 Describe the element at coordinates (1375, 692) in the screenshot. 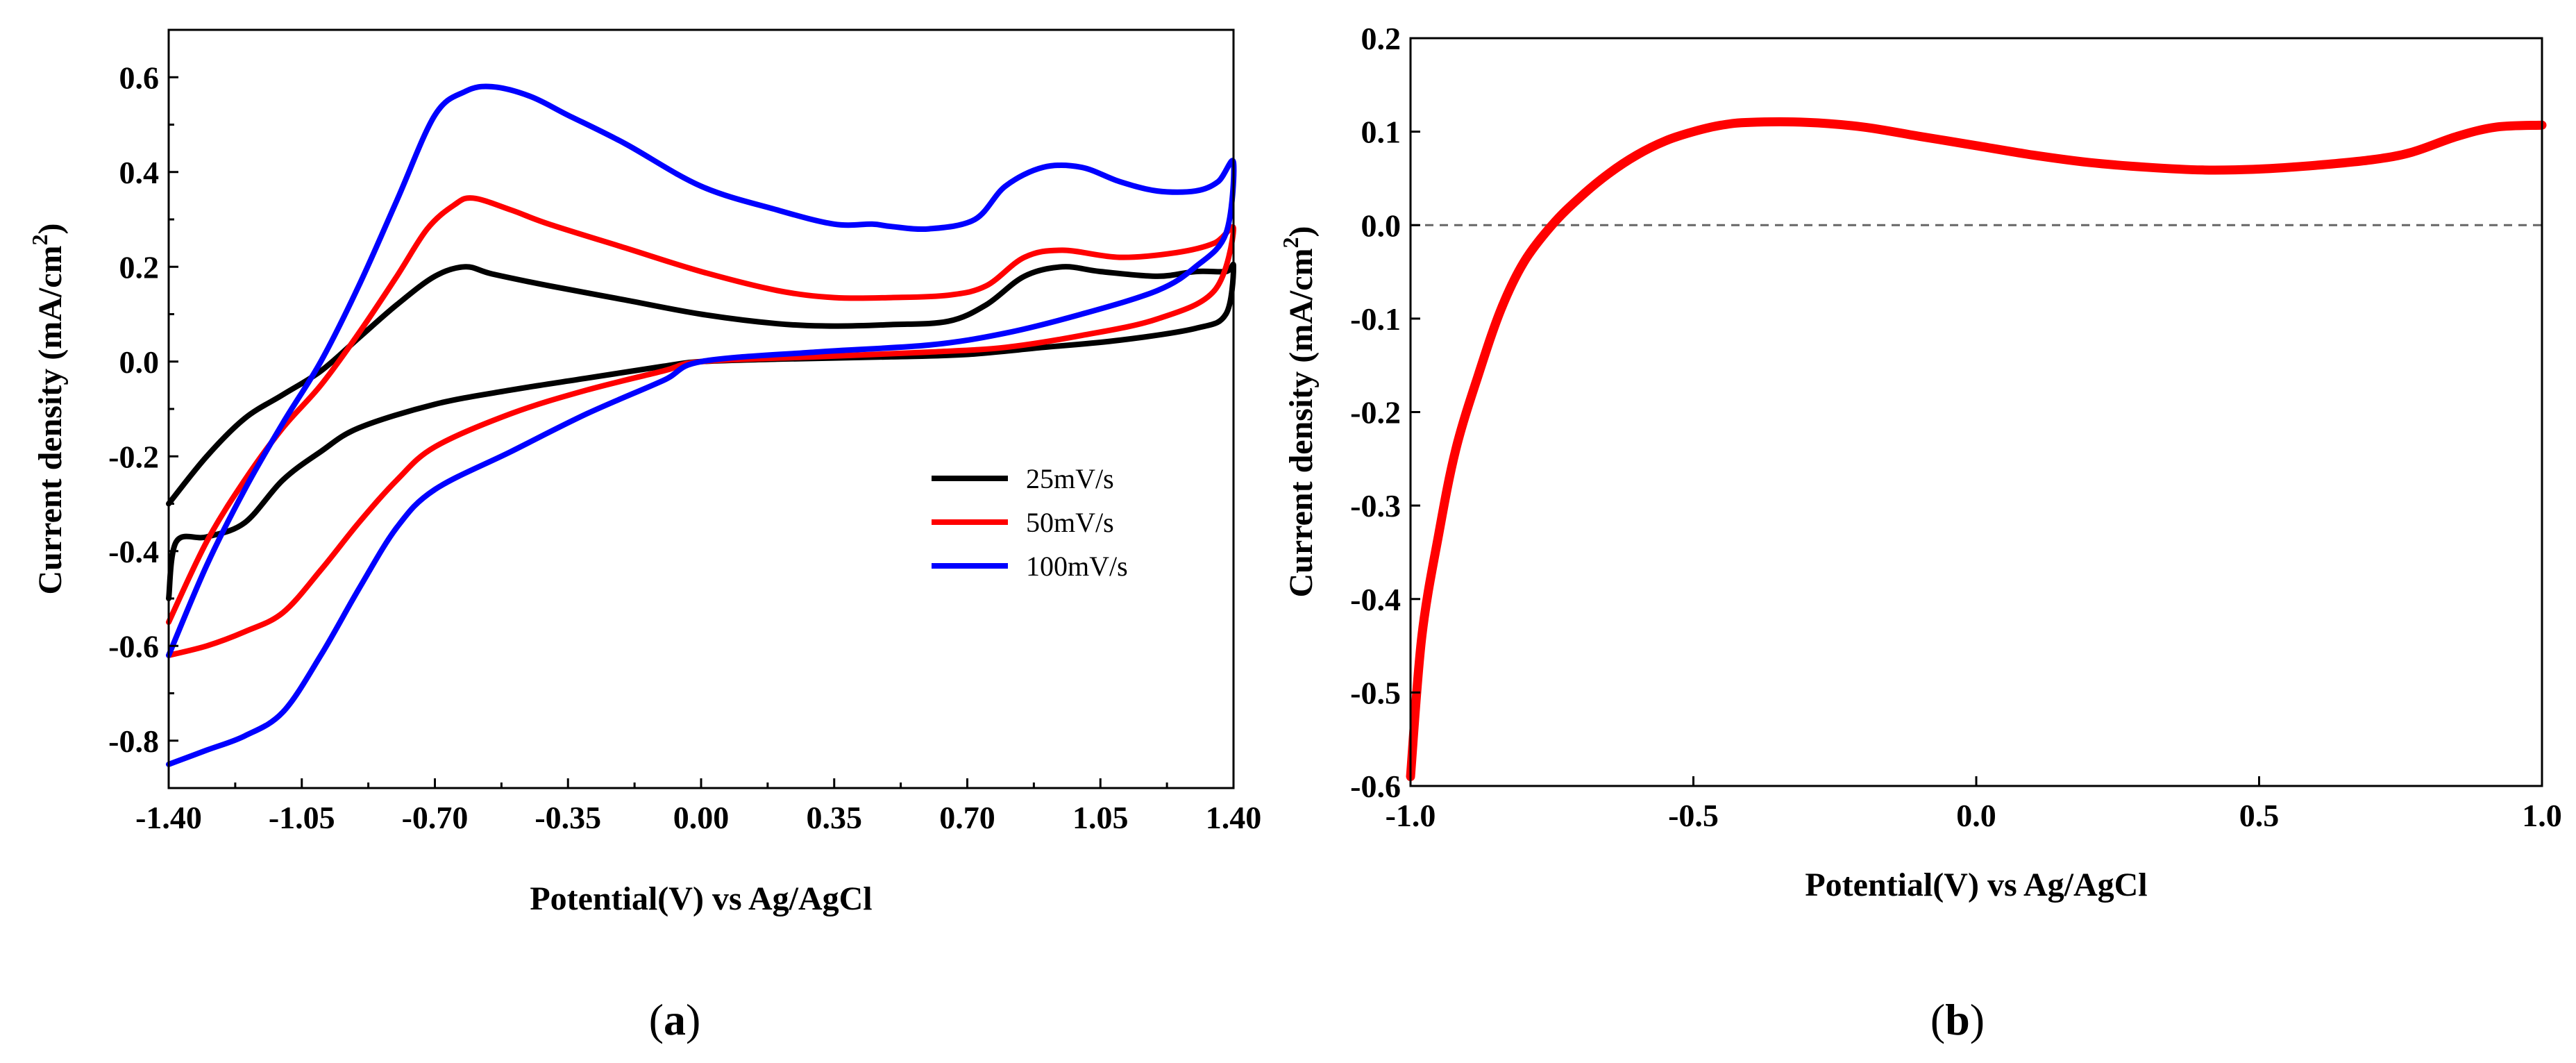

I see `y-tick-label: -0.5` at that location.